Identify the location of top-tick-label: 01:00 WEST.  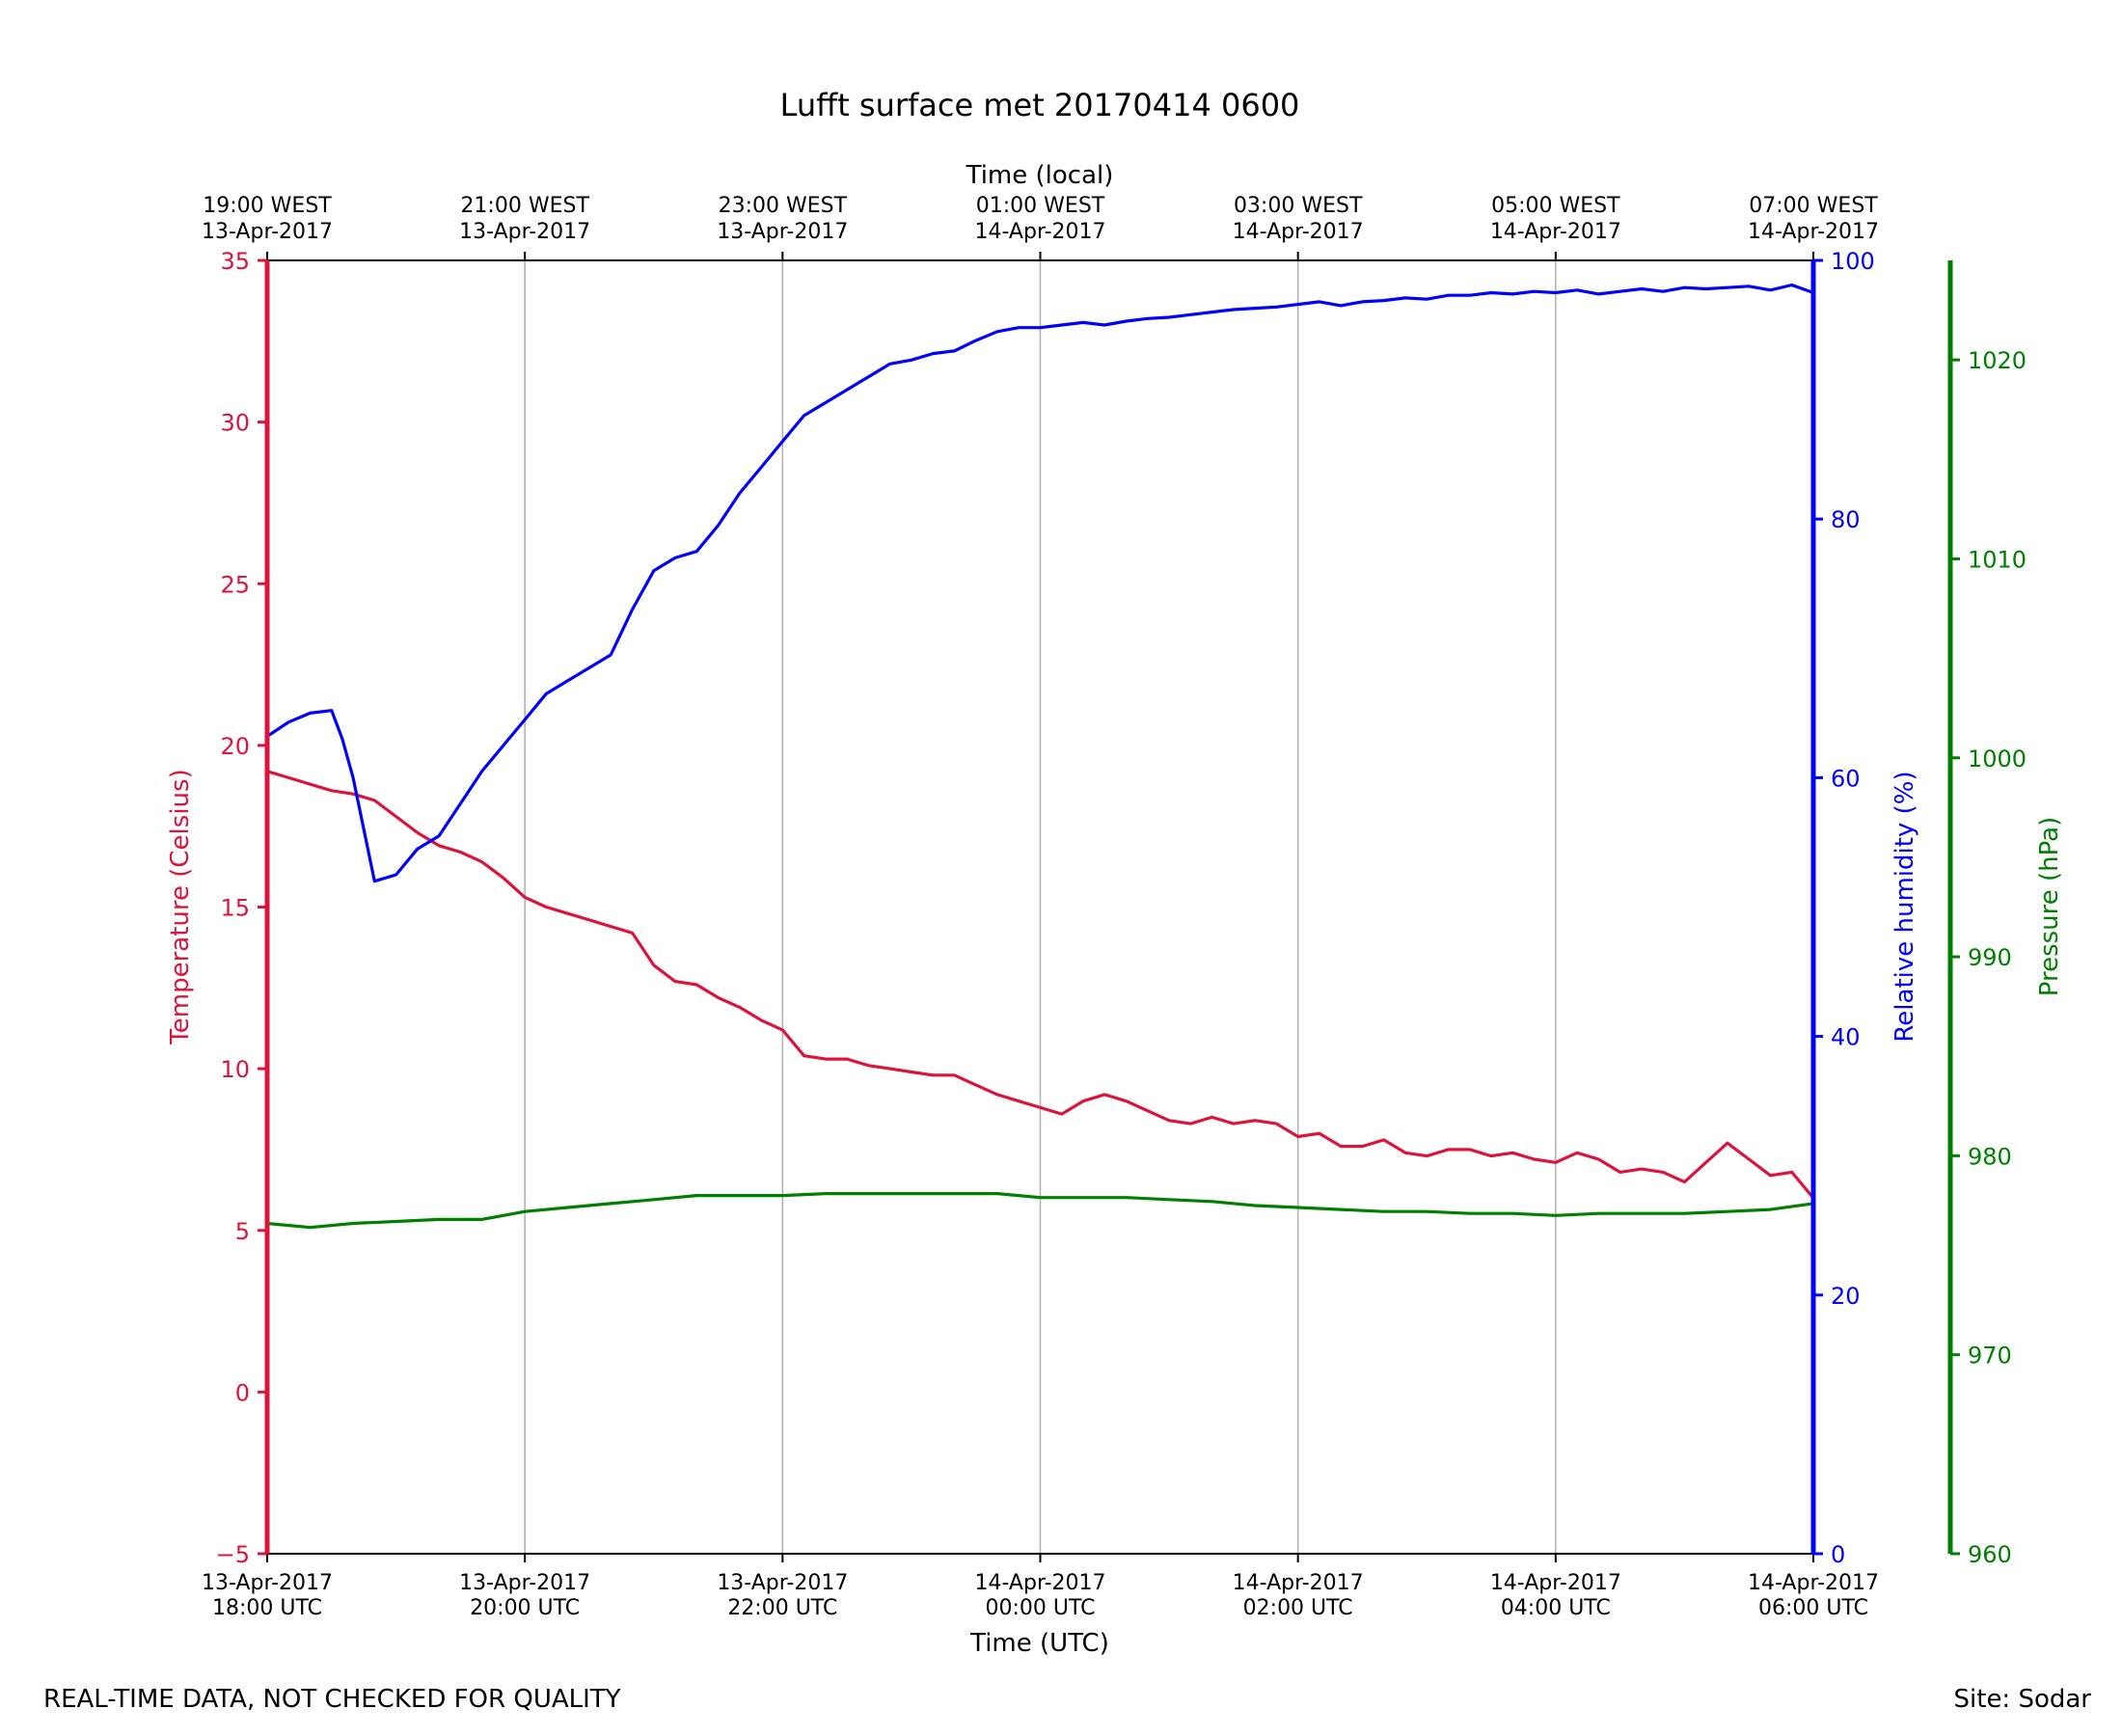
(1040, 206).